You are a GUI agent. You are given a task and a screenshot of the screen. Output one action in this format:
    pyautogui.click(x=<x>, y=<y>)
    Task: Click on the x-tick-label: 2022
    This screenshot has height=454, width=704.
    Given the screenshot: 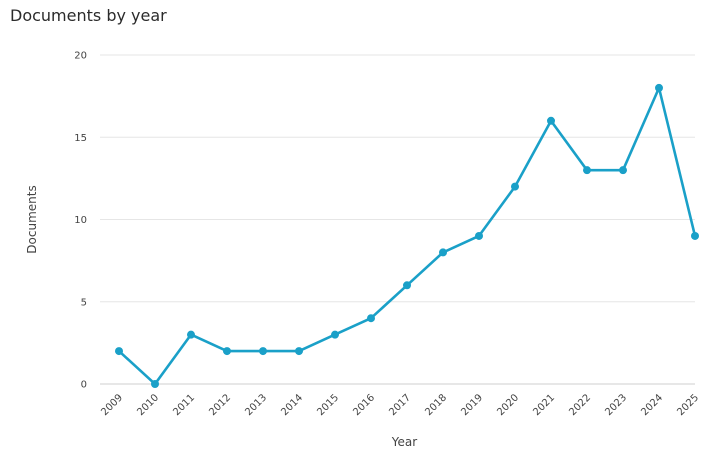 What is the action you would take?
    pyautogui.click(x=580, y=405)
    